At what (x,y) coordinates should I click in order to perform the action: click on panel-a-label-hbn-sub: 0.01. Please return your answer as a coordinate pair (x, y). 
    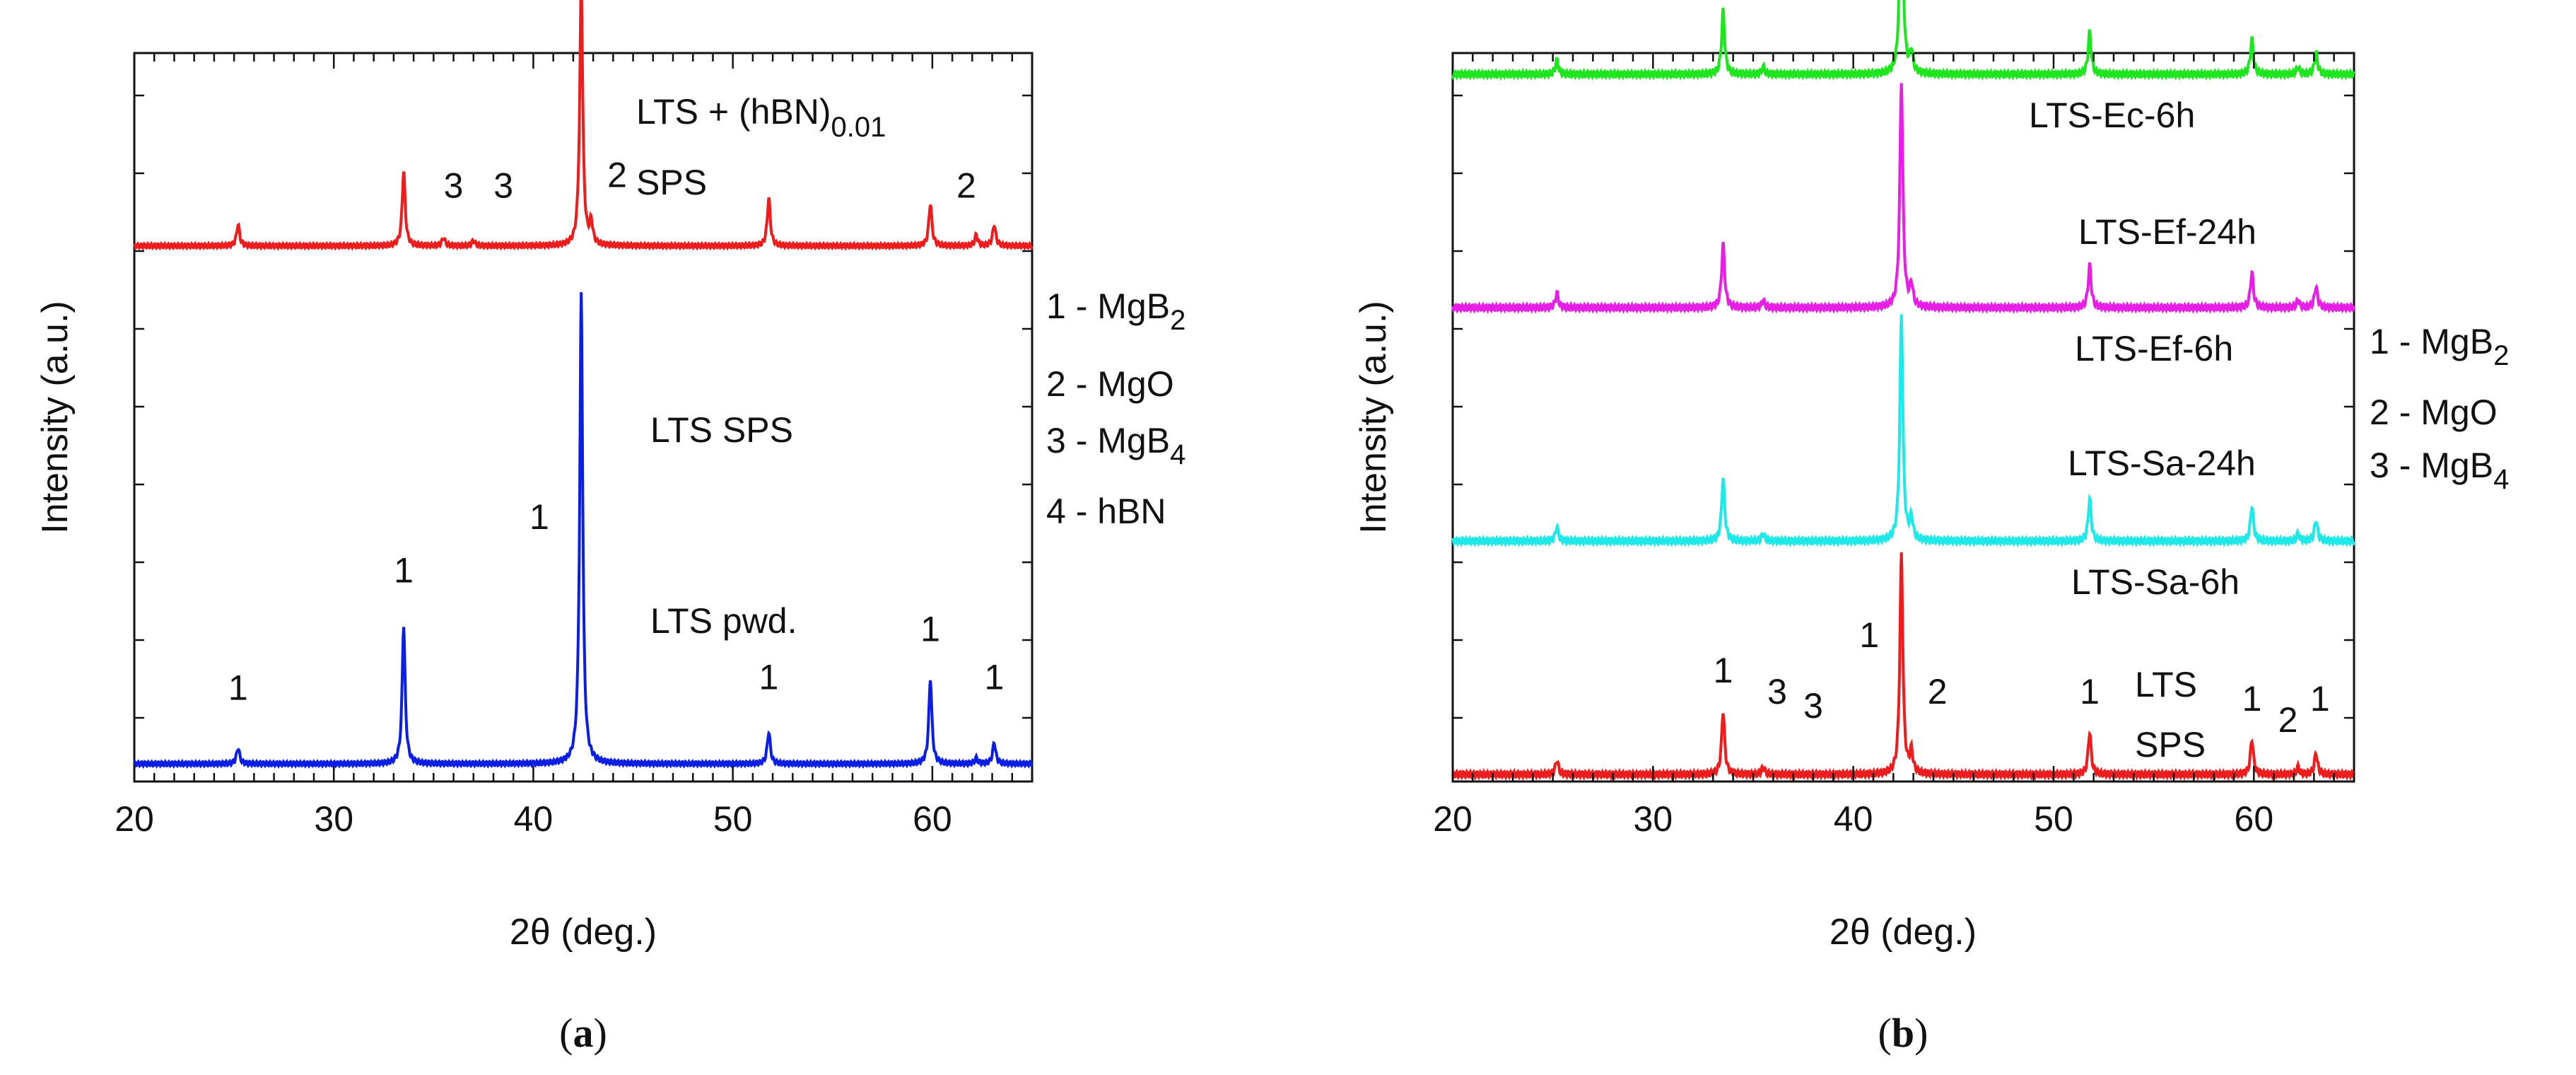
    Looking at the image, I should click on (859, 127).